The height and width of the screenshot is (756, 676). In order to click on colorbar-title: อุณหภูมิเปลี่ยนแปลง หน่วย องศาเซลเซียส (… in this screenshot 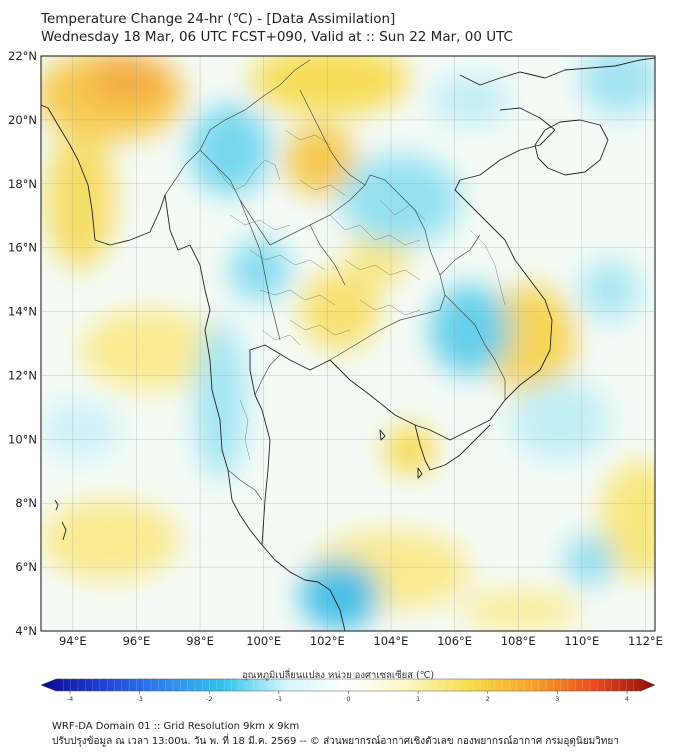, I will do `click(338, 675)`.